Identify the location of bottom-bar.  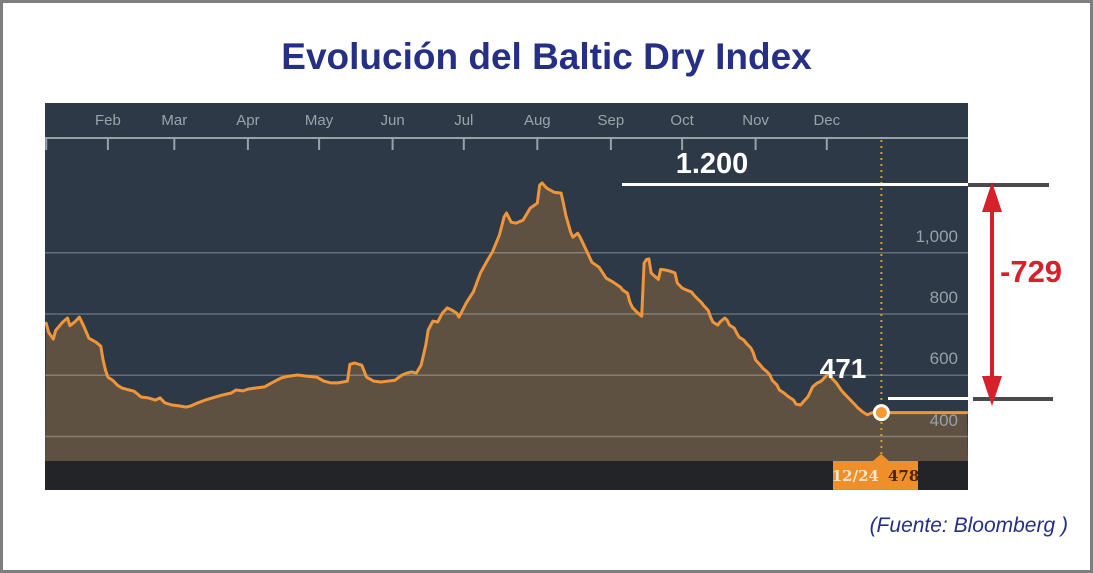
(506, 475).